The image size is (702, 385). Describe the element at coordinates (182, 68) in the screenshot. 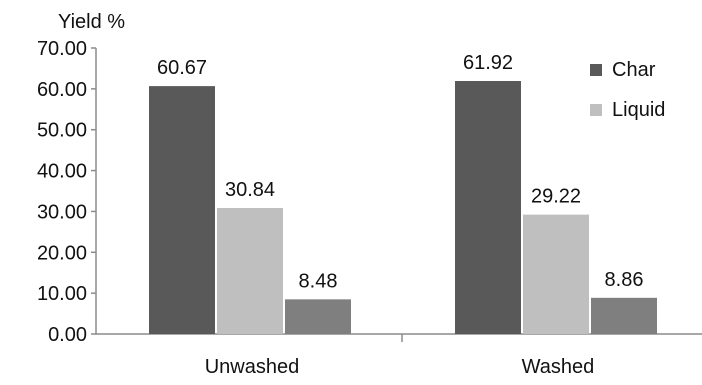

I see `data-label: 60.67` at that location.